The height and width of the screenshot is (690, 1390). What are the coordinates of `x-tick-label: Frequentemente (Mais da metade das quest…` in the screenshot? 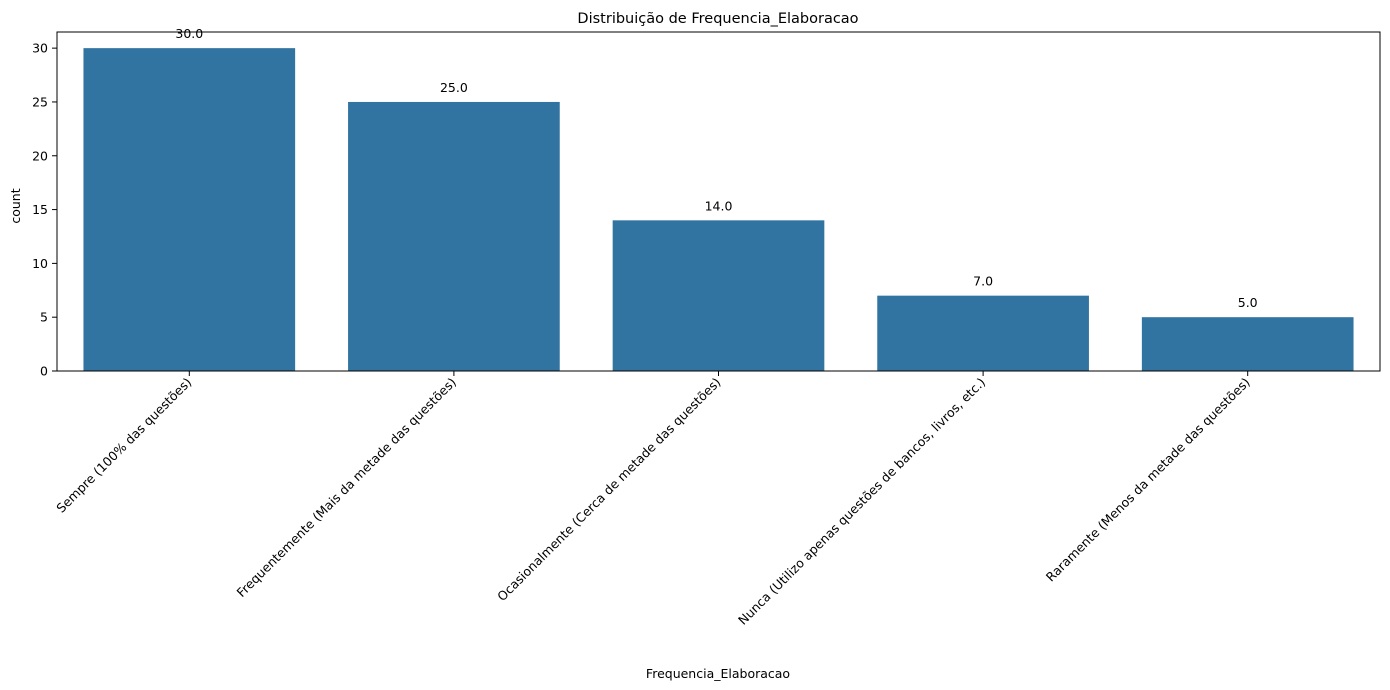 It's located at (347, 488).